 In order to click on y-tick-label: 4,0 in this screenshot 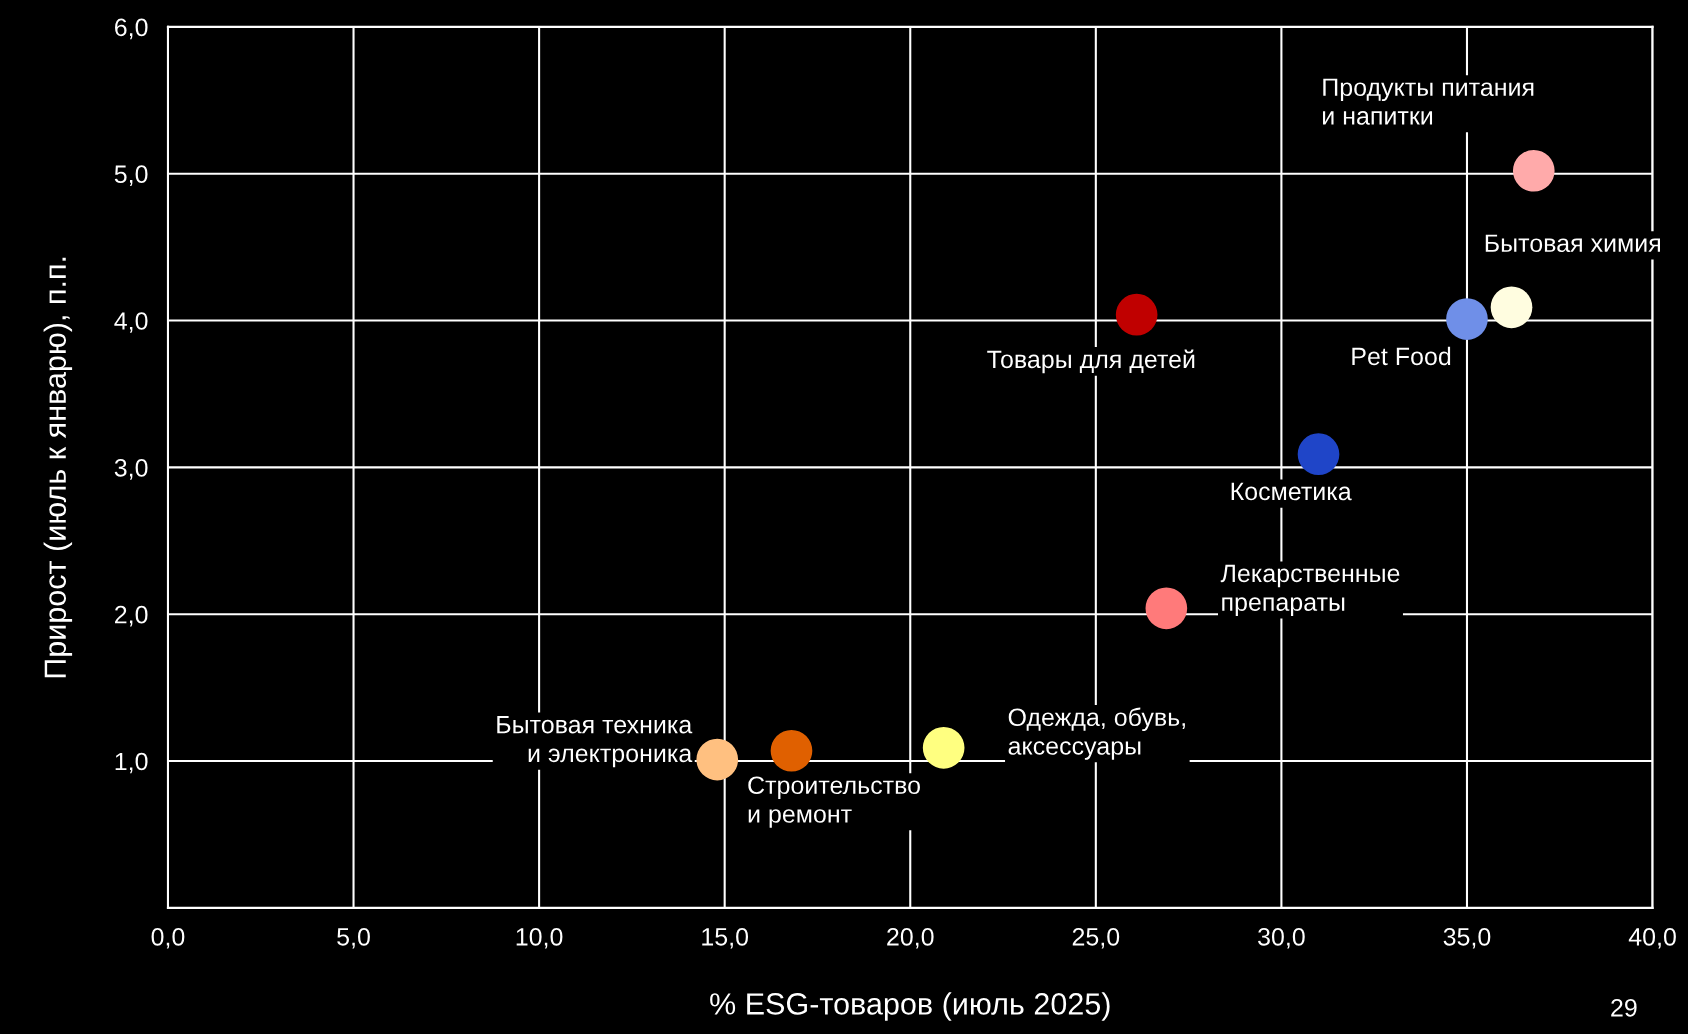, I will do `click(131, 322)`.